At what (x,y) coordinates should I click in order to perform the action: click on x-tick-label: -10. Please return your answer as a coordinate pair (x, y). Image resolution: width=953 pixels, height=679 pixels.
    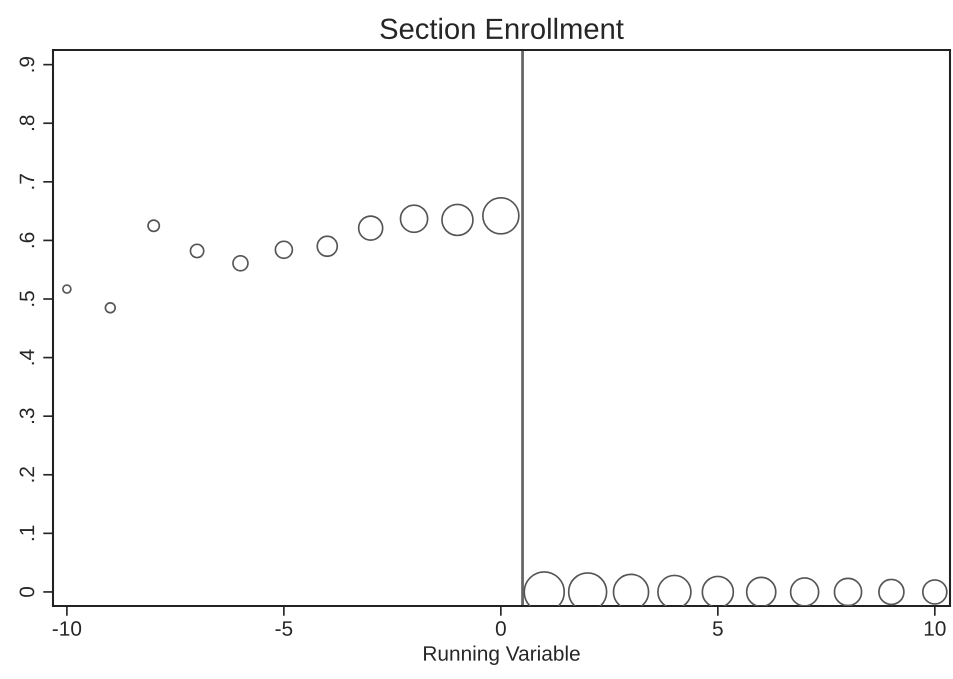
    Looking at the image, I should click on (67, 628).